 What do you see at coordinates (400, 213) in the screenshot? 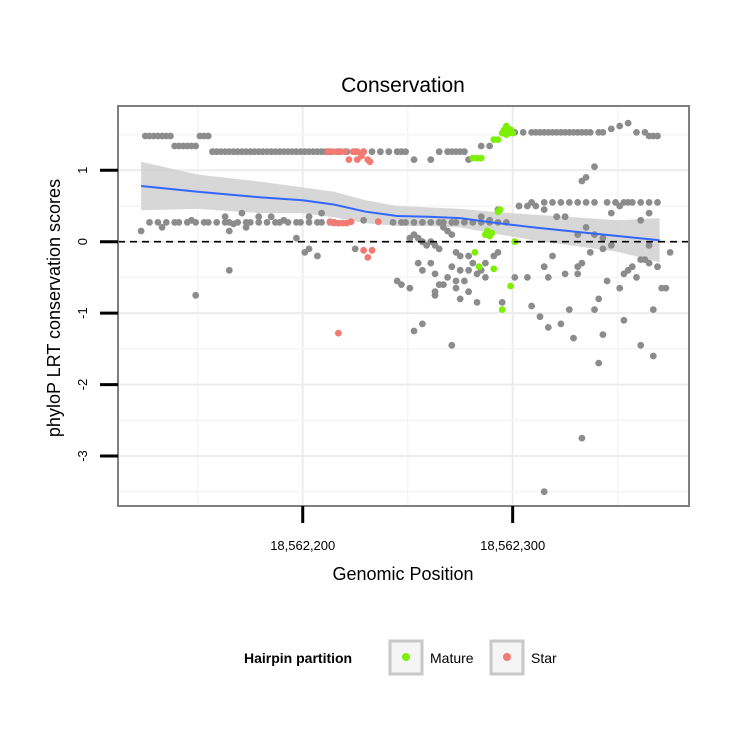
I see `smooth-line` at bounding box center [400, 213].